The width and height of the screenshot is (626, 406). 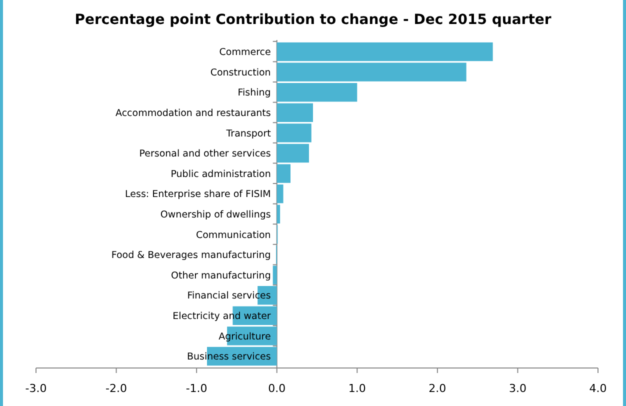 I want to click on y-tick-label: Transport, so click(x=248, y=134).